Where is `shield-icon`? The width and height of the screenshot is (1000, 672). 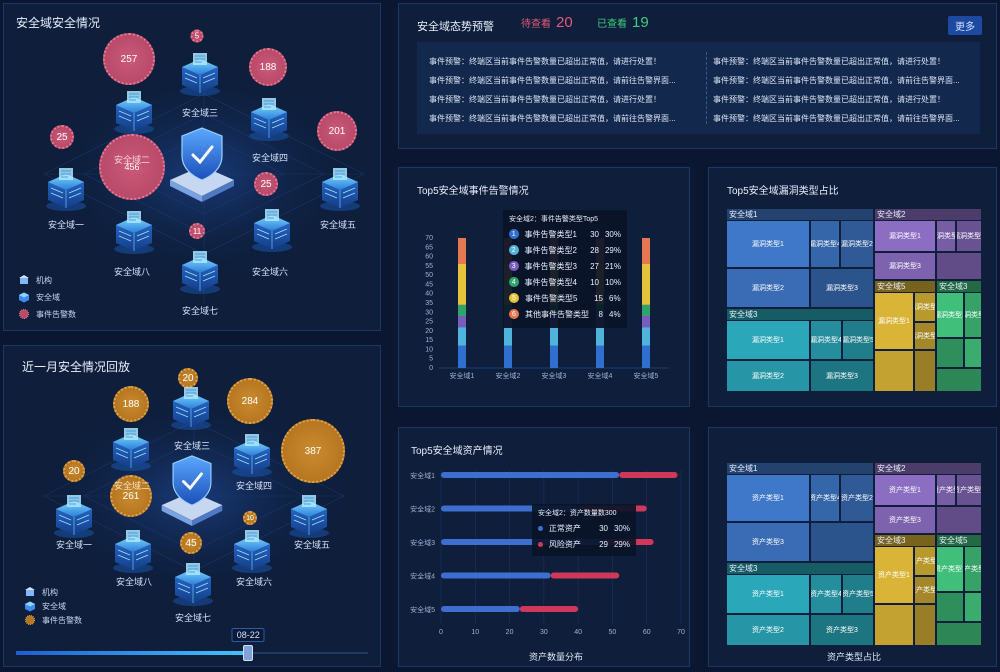 shield-icon is located at coordinates (192, 490).